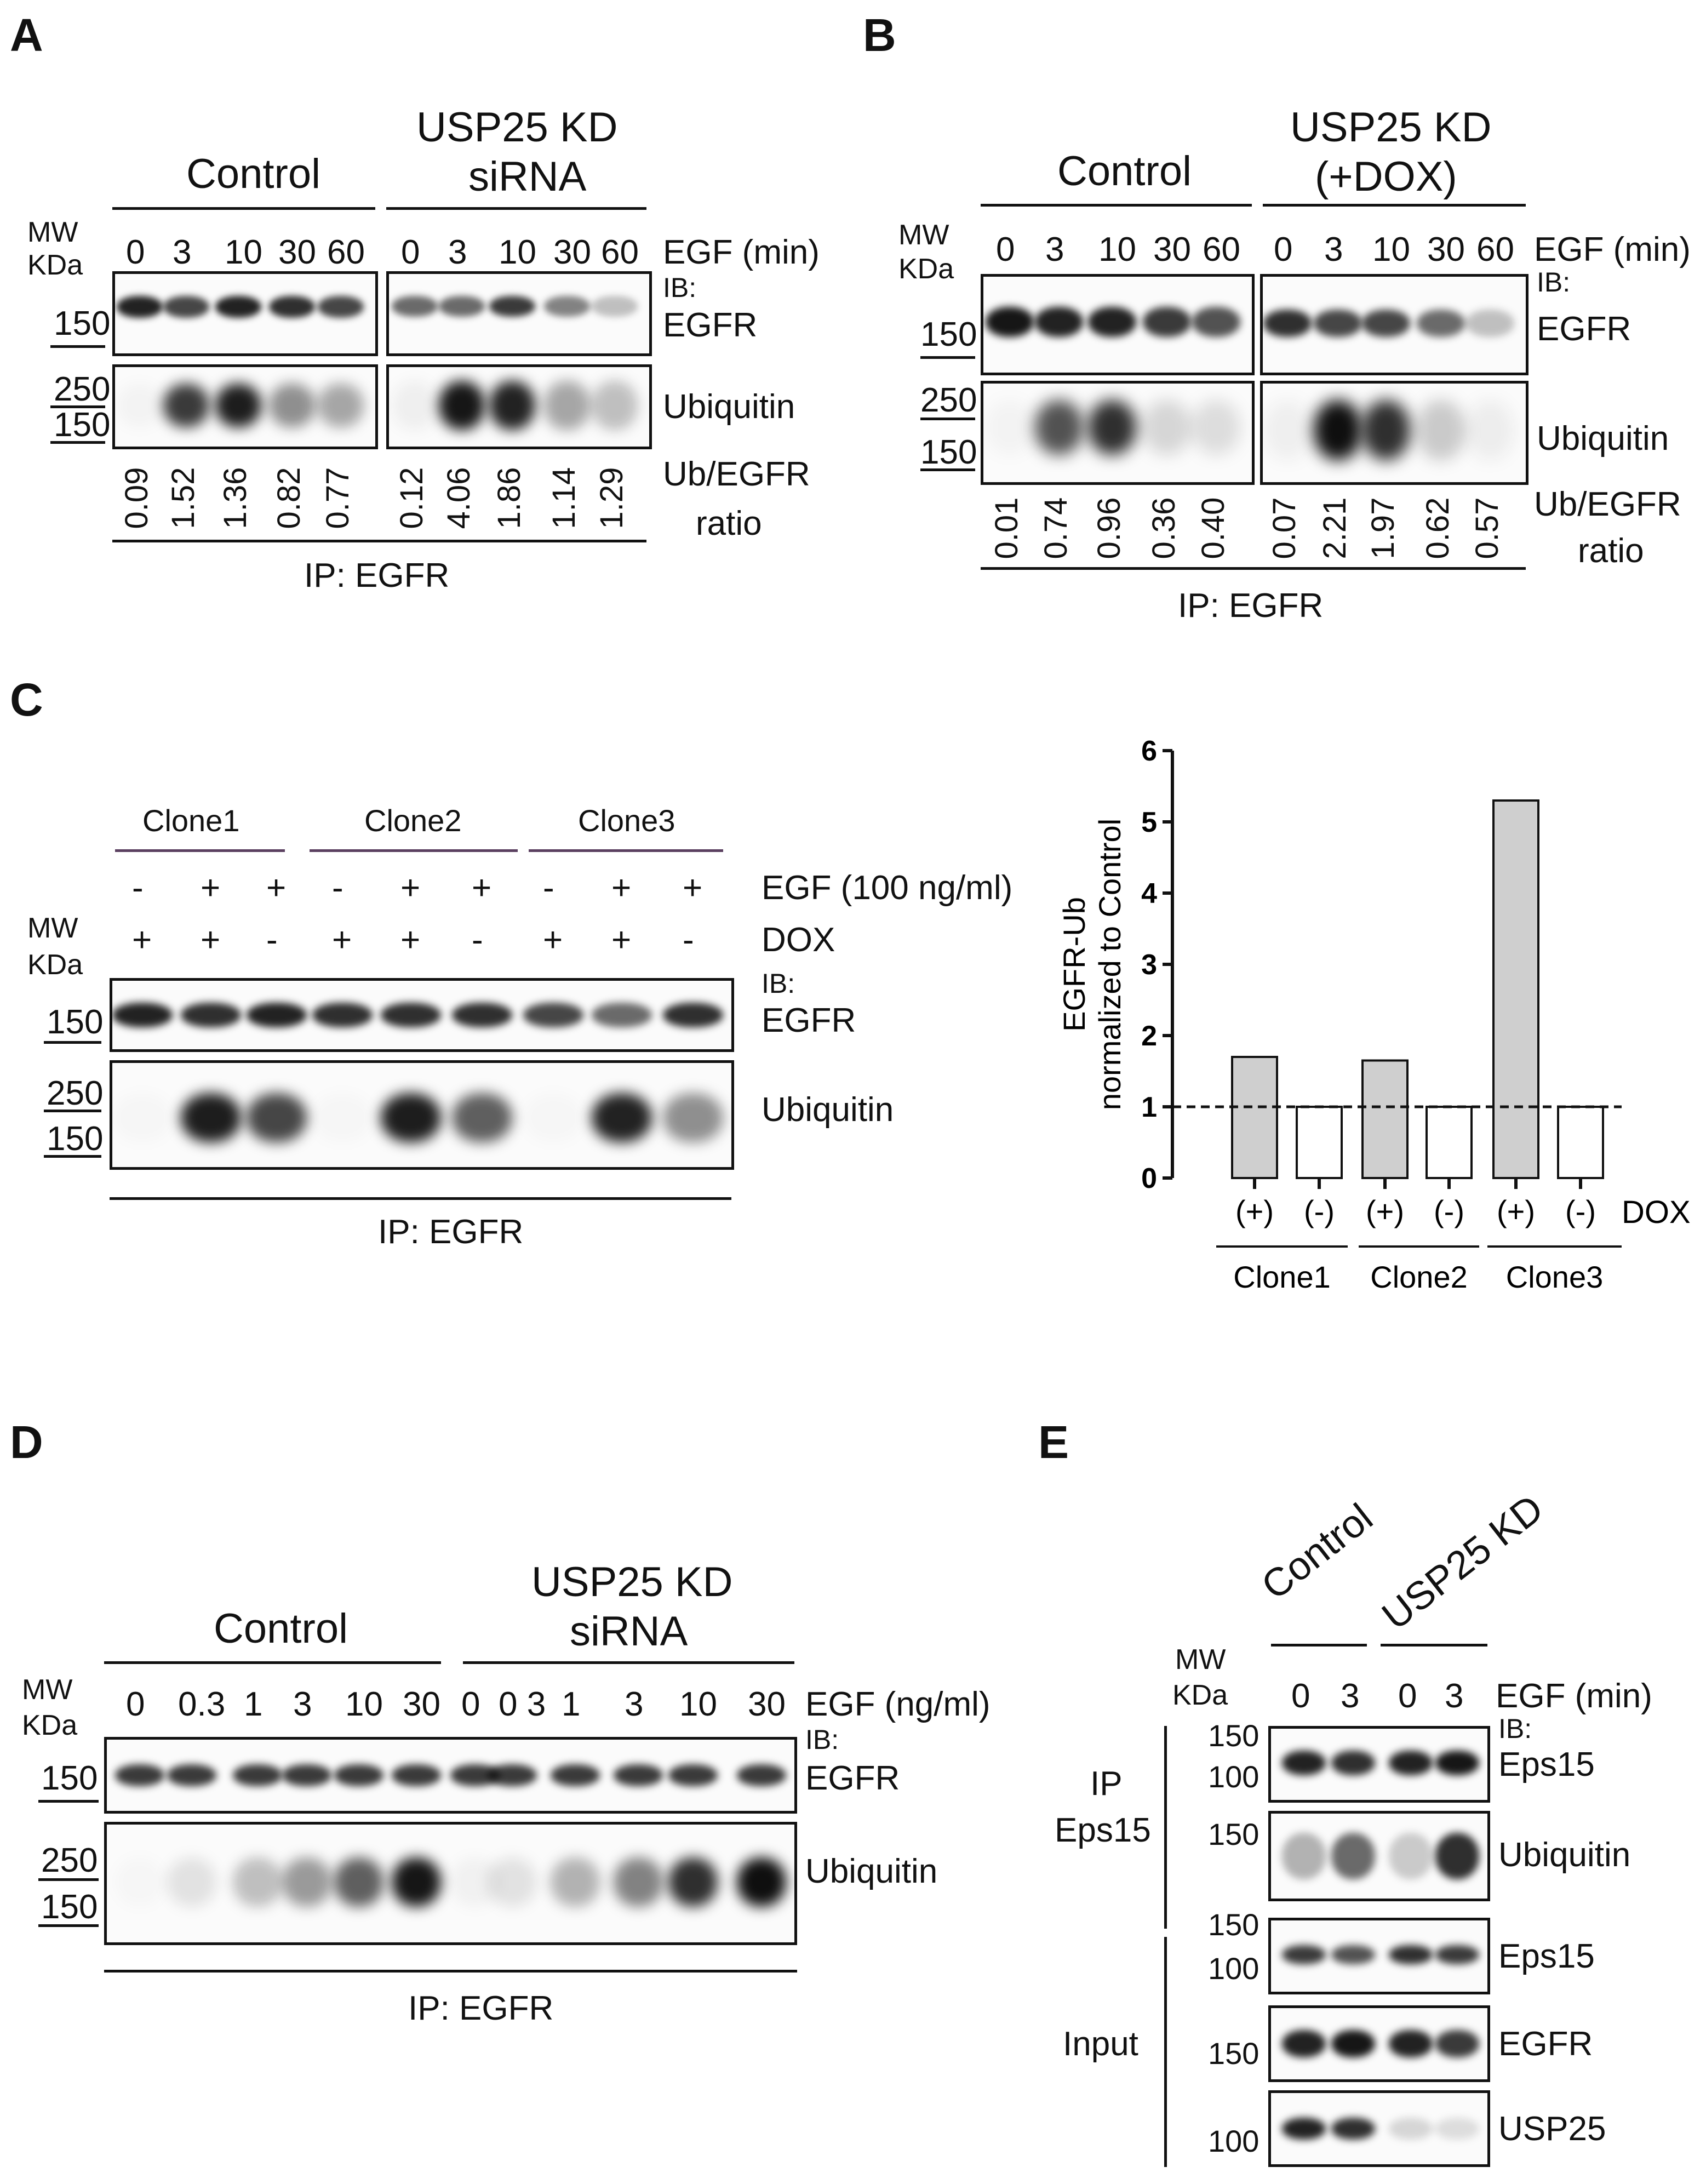 This screenshot has width=1706, height=2184. I want to click on panel-a-ip-label: IP: EGFR, so click(377, 575).